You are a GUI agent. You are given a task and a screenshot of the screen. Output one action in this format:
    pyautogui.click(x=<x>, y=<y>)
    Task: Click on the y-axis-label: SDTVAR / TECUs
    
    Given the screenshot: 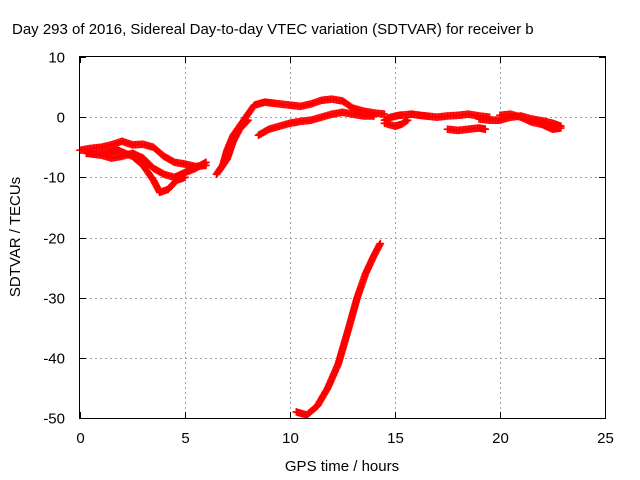 What is the action you would take?
    pyautogui.click(x=15, y=237)
    